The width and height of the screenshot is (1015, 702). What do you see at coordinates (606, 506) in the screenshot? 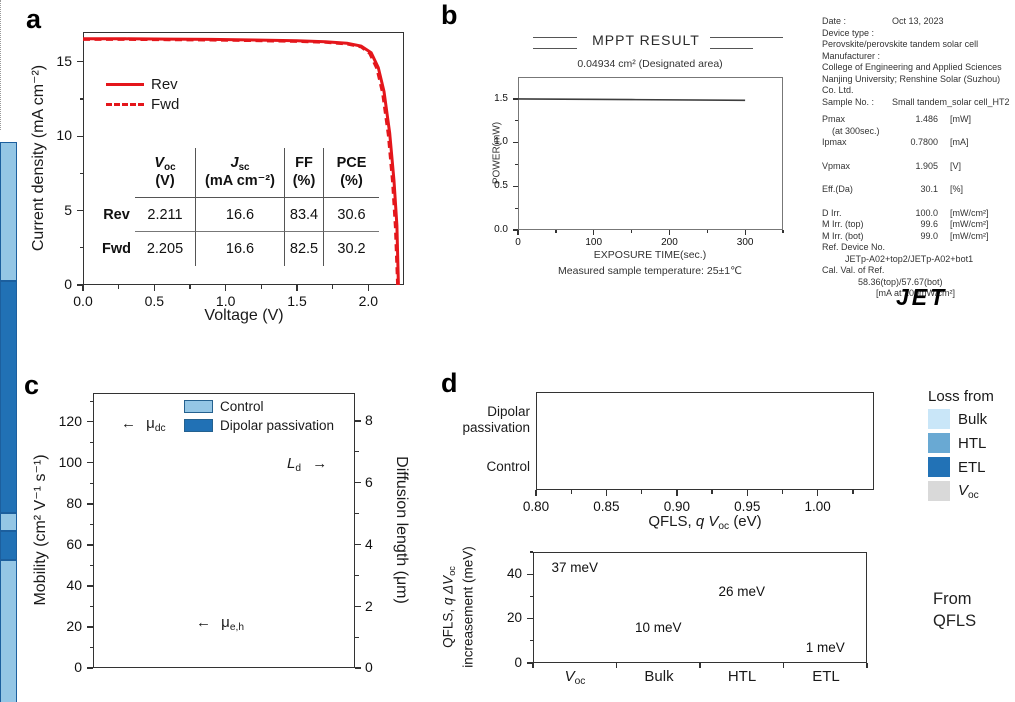
I see `x-tick-label: 0.85` at bounding box center [606, 506].